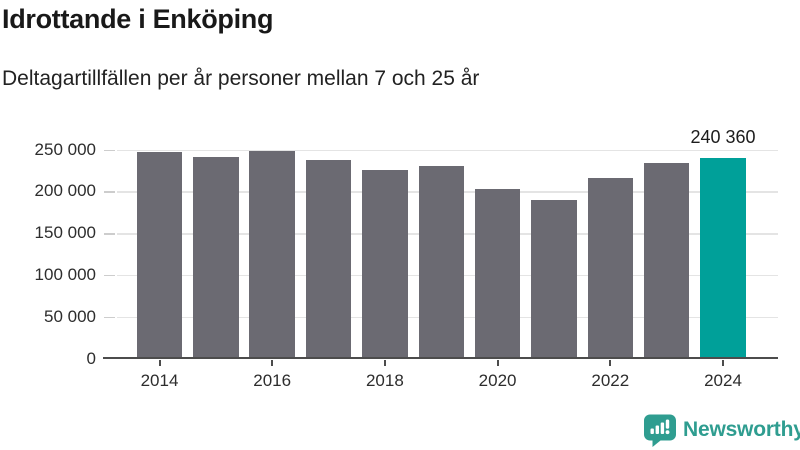 Image resolution: width=800 pixels, height=450 pixels. Describe the element at coordinates (70, 316) in the screenshot. I see `y-axis-label: 50 000` at that location.